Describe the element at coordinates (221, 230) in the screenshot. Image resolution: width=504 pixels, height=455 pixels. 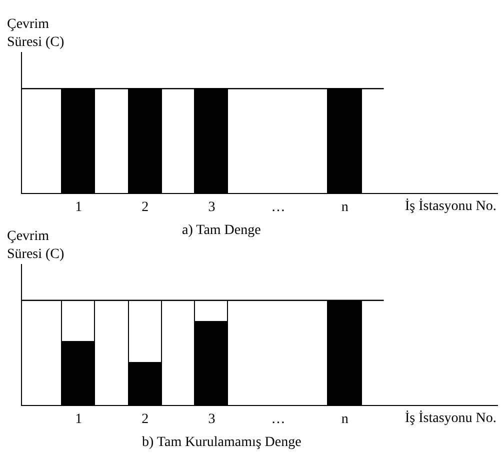
I see `text: a) Tam Denge` at that location.